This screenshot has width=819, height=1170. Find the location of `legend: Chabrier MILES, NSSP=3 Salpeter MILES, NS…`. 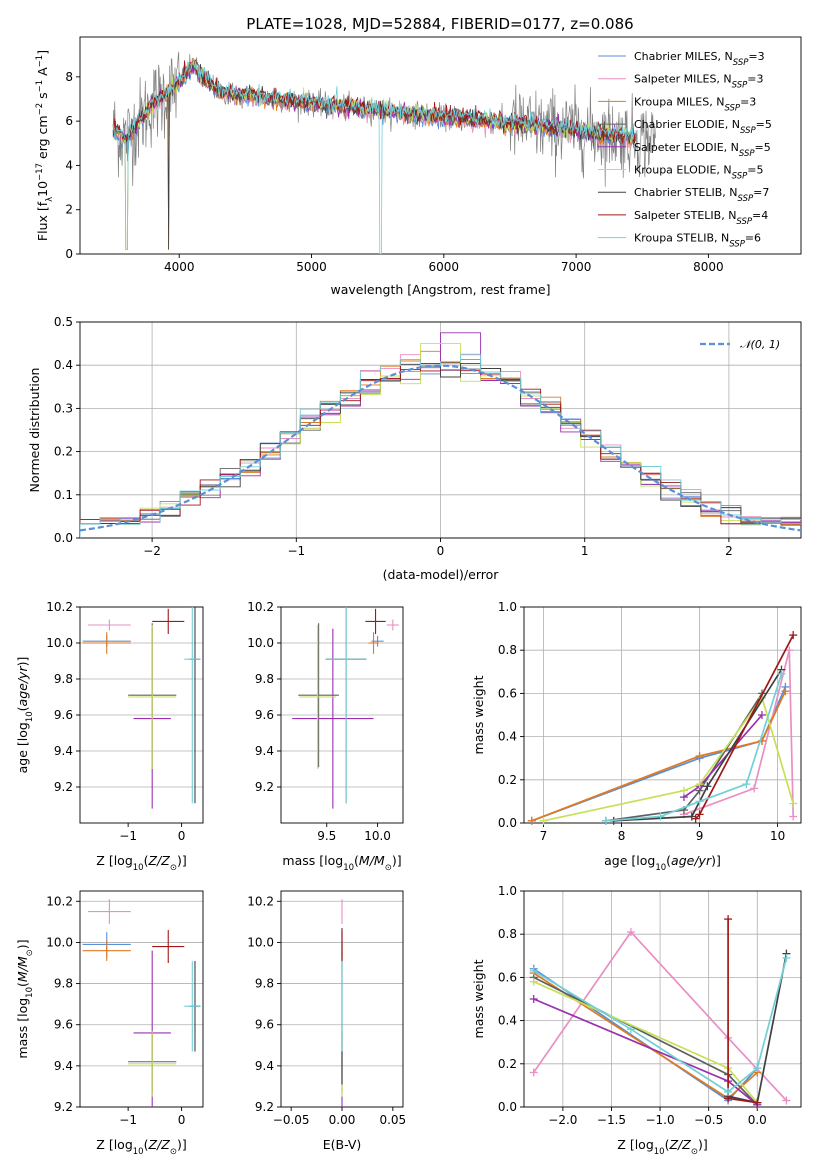

legend: Chabrier MILES, NSSP=3 Salpeter MILES, NS… is located at coordinates (685, 150).